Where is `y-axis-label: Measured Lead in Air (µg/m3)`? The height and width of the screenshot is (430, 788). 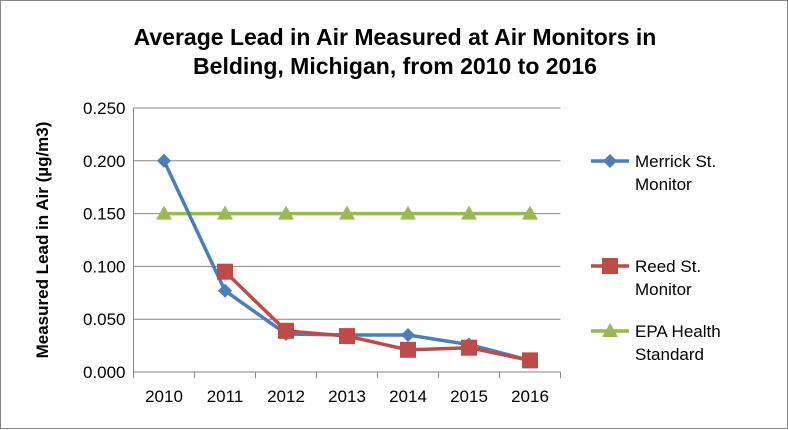
y-axis-label: Measured Lead in Air (µg/m3) is located at coordinates (42, 240).